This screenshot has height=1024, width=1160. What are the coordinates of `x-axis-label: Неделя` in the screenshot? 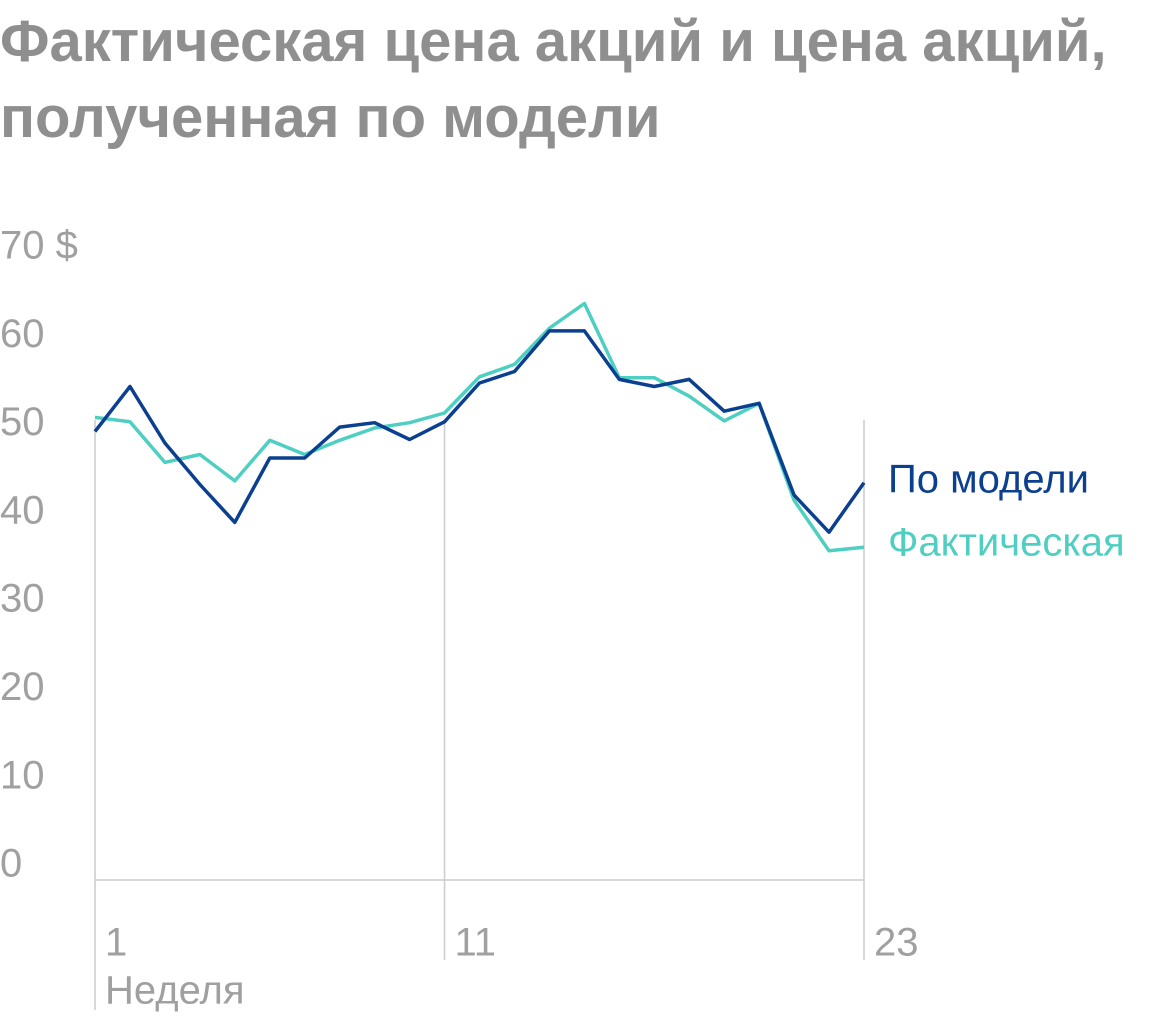 It's located at (175, 991).